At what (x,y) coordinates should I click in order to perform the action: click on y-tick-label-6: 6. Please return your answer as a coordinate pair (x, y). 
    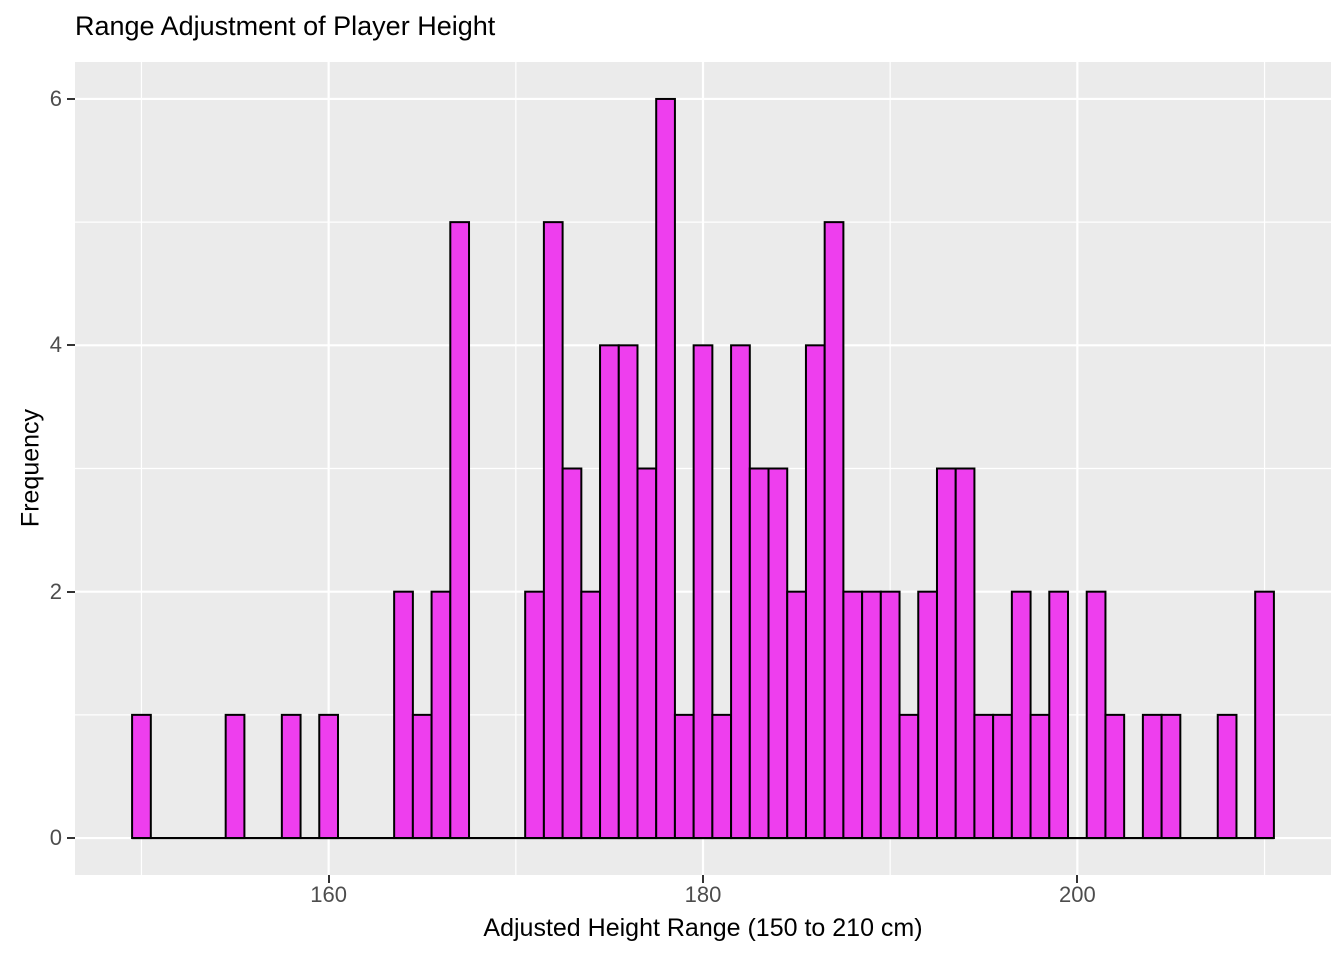
    Looking at the image, I should click on (55, 98).